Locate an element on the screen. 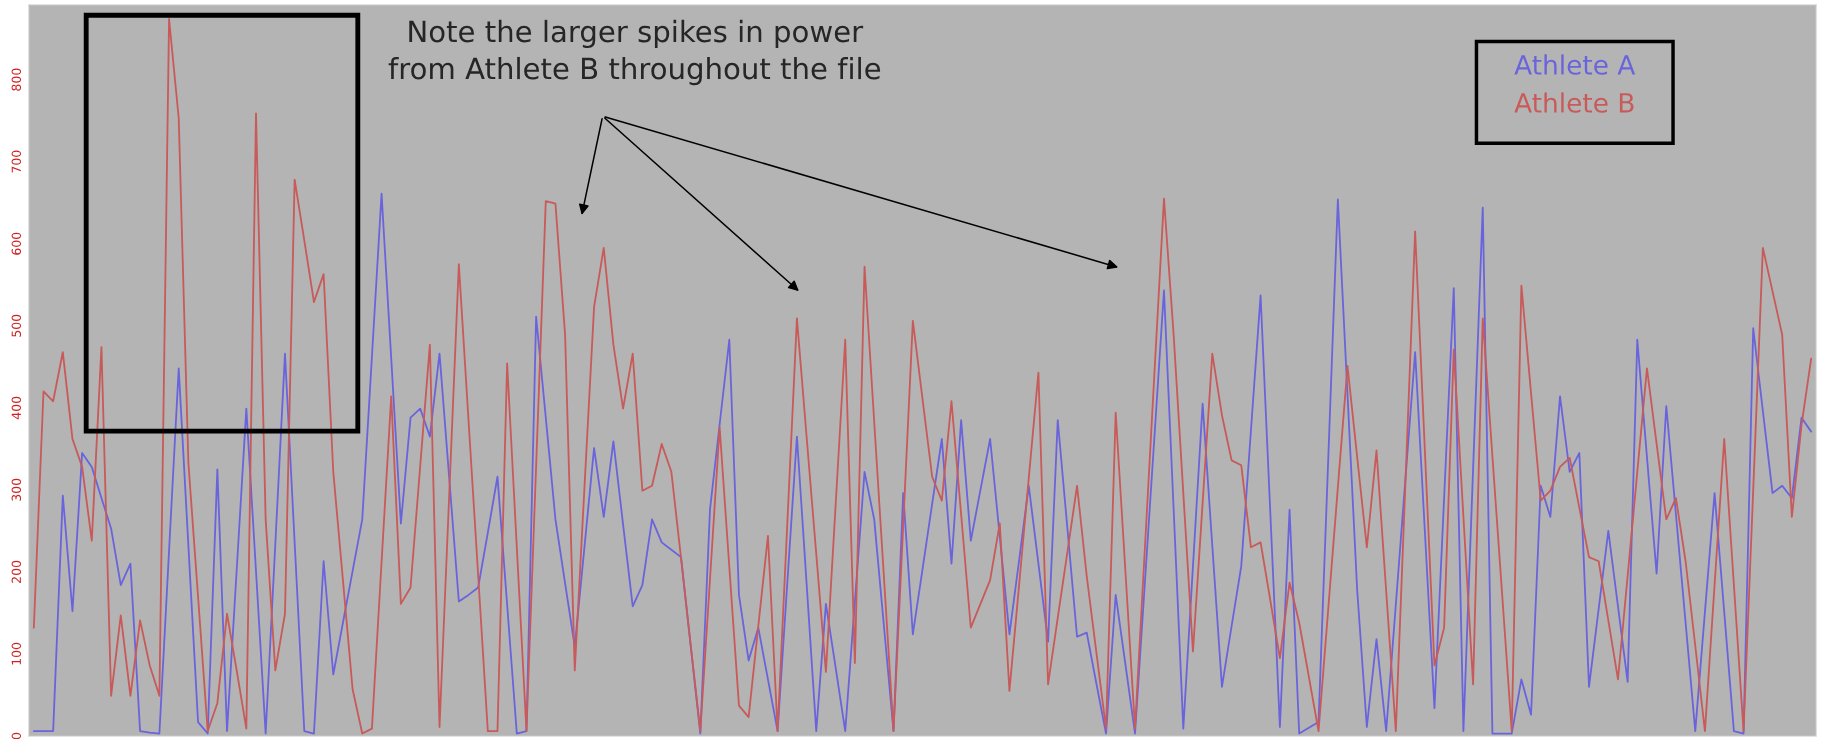 The height and width of the screenshot is (739, 1825). y-tick-label: 600 is located at coordinates (16, 243).